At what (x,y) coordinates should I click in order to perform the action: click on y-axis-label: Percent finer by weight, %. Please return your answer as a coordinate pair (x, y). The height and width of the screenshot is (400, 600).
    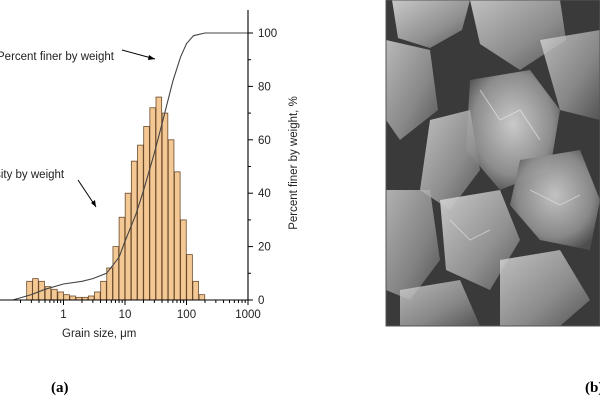
    Looking at the image, I should click on (294, 163).